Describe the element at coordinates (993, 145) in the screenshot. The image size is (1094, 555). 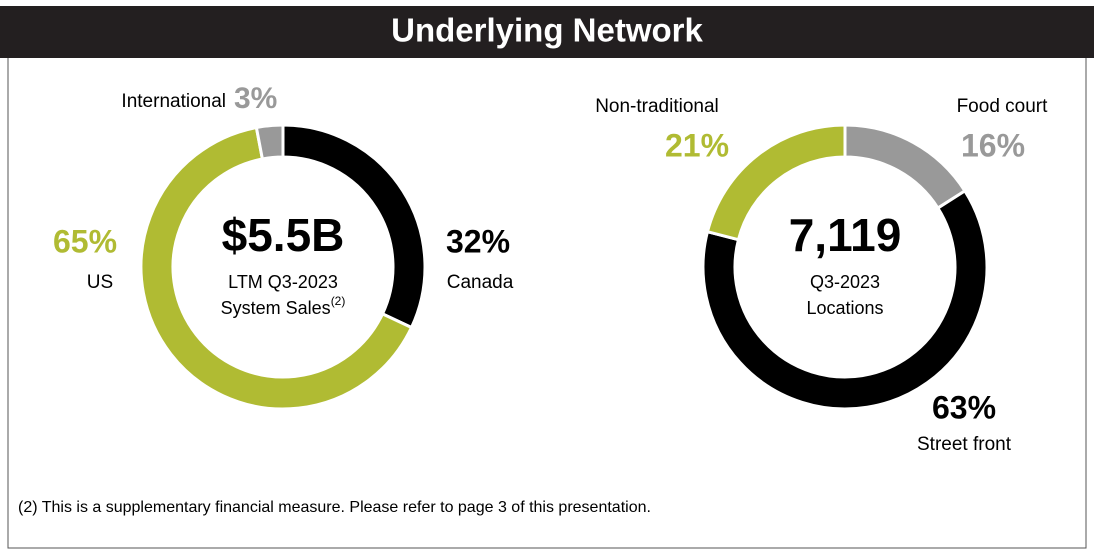
I see `segment-value-label: 16%` at that location.